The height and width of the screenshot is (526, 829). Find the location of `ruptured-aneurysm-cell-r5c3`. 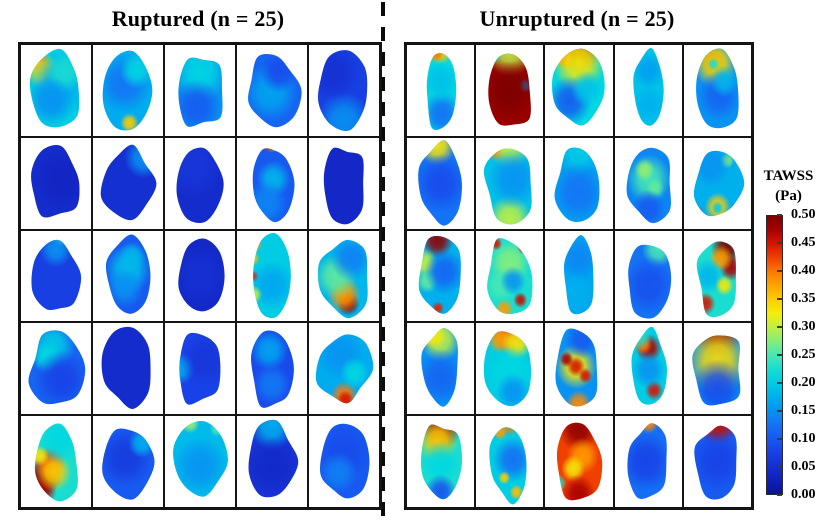

ruptured-aneurysm-cell-r5c3 is located at coordinates (200, 461).